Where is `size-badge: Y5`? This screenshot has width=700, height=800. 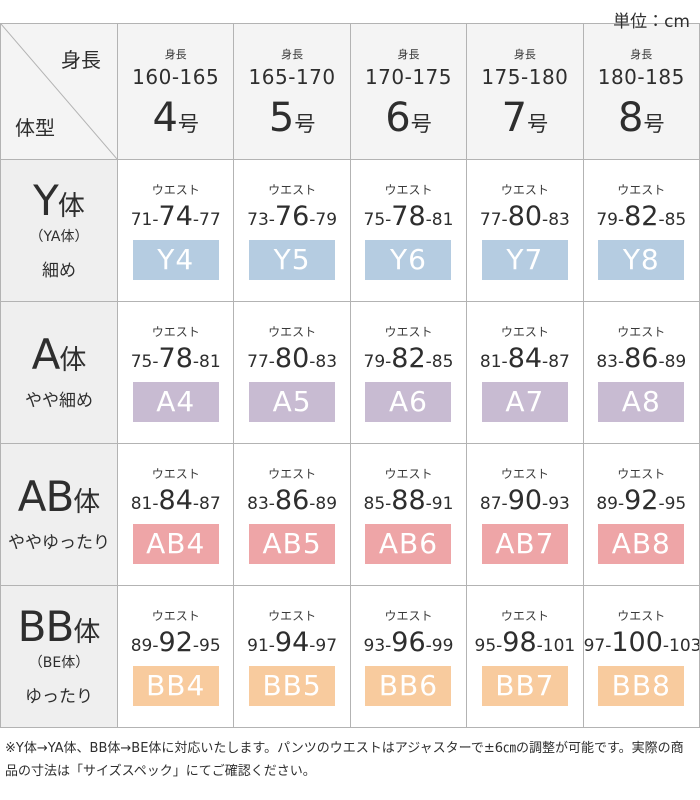
size-badge: Y5 is located at coordinates (292, 260).